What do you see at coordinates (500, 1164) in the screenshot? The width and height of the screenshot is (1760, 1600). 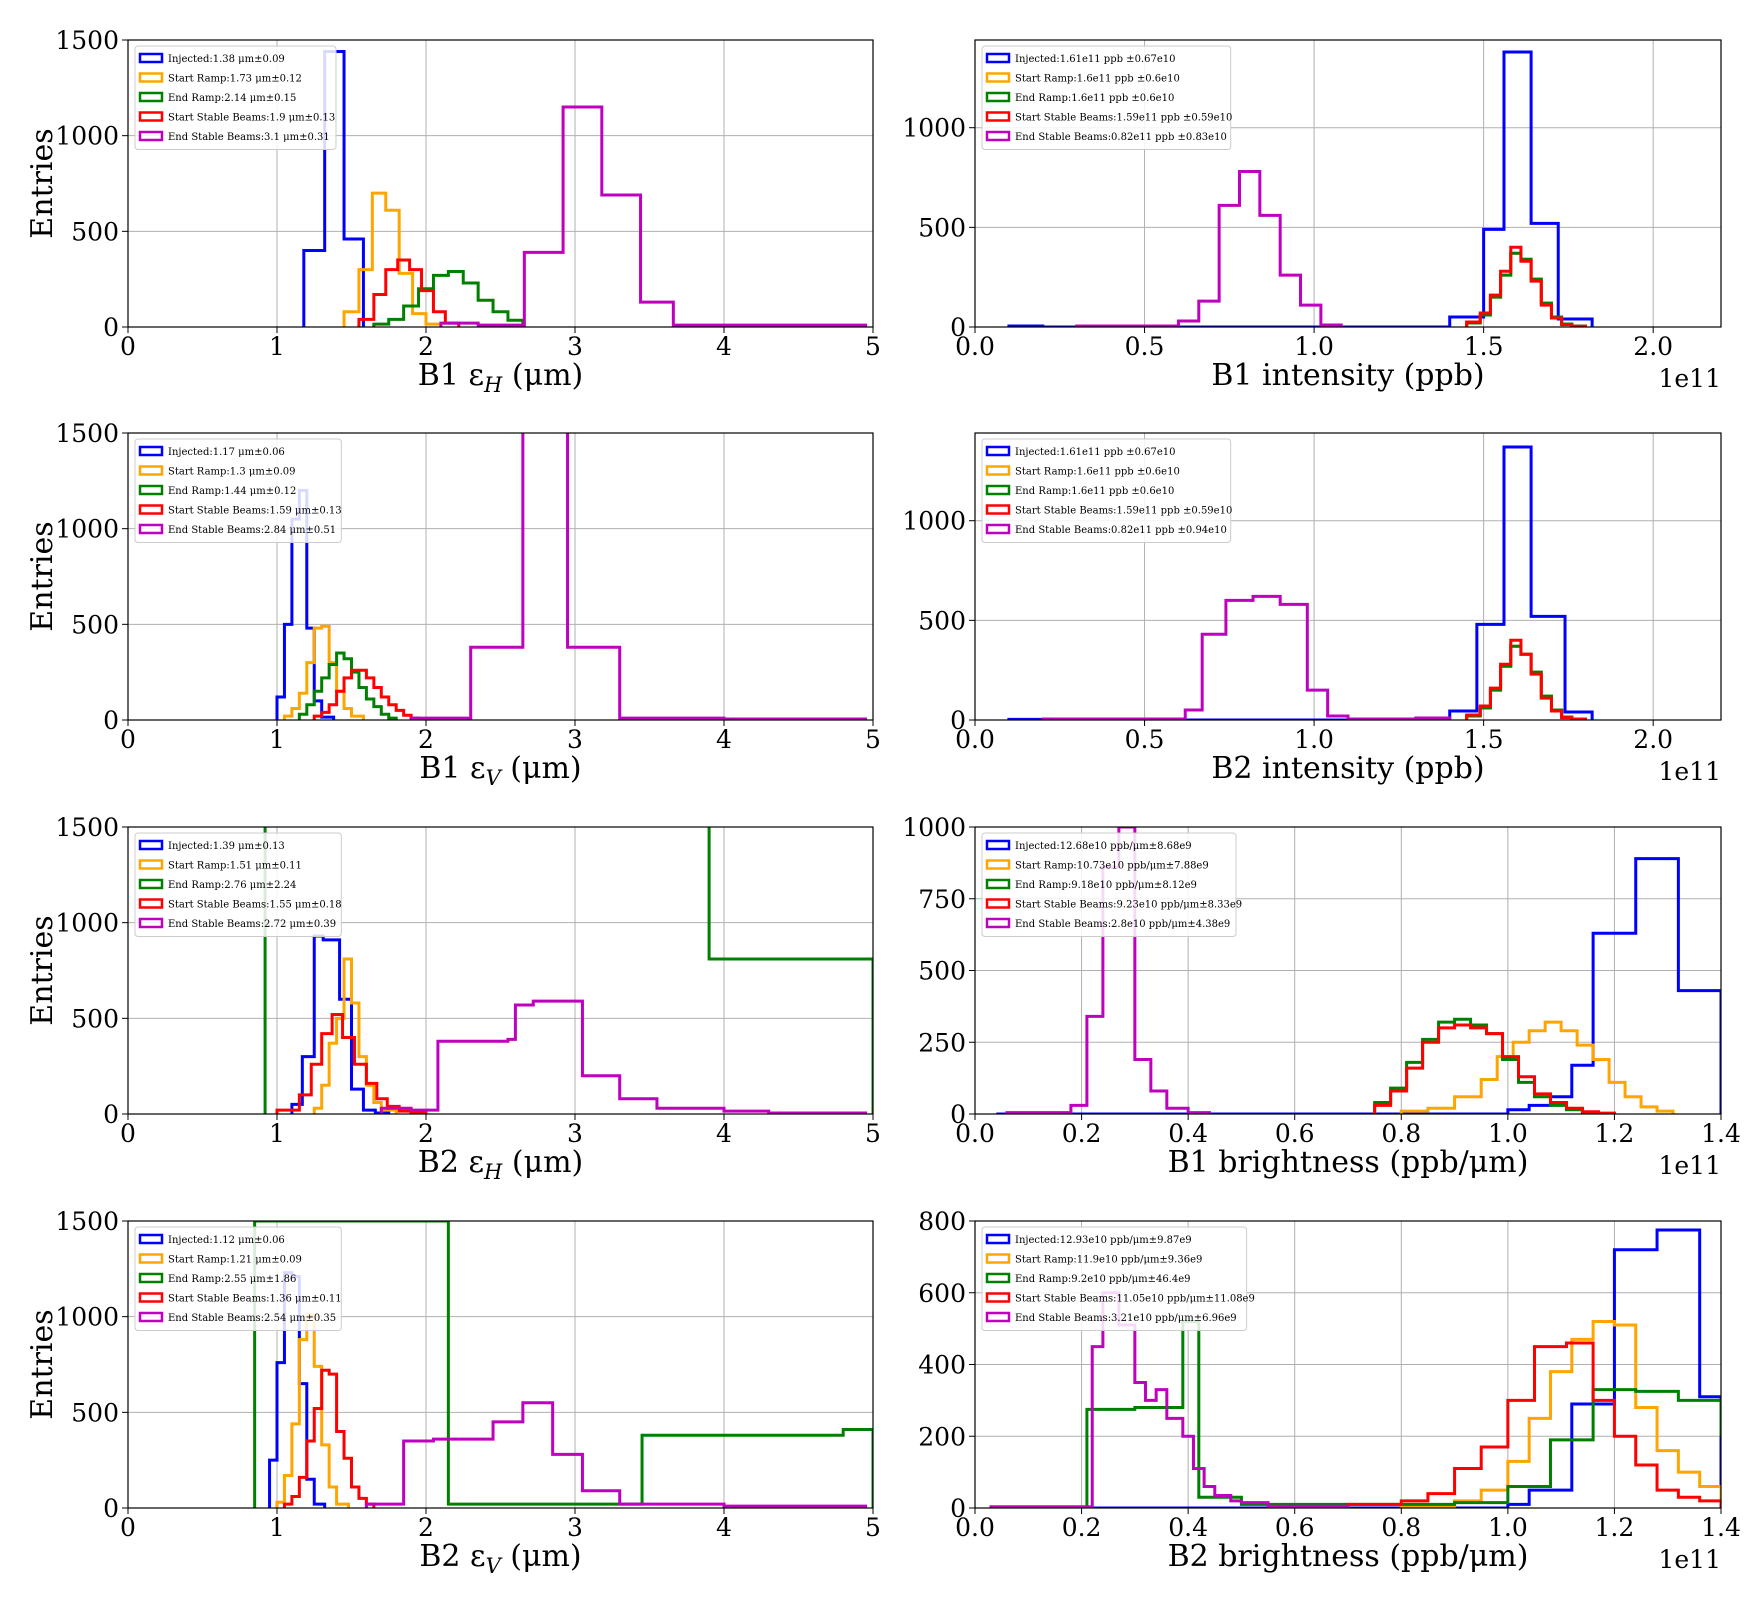 I see `x-axis-label: B2 εH (μm)` at bounding box center [500, 1164].